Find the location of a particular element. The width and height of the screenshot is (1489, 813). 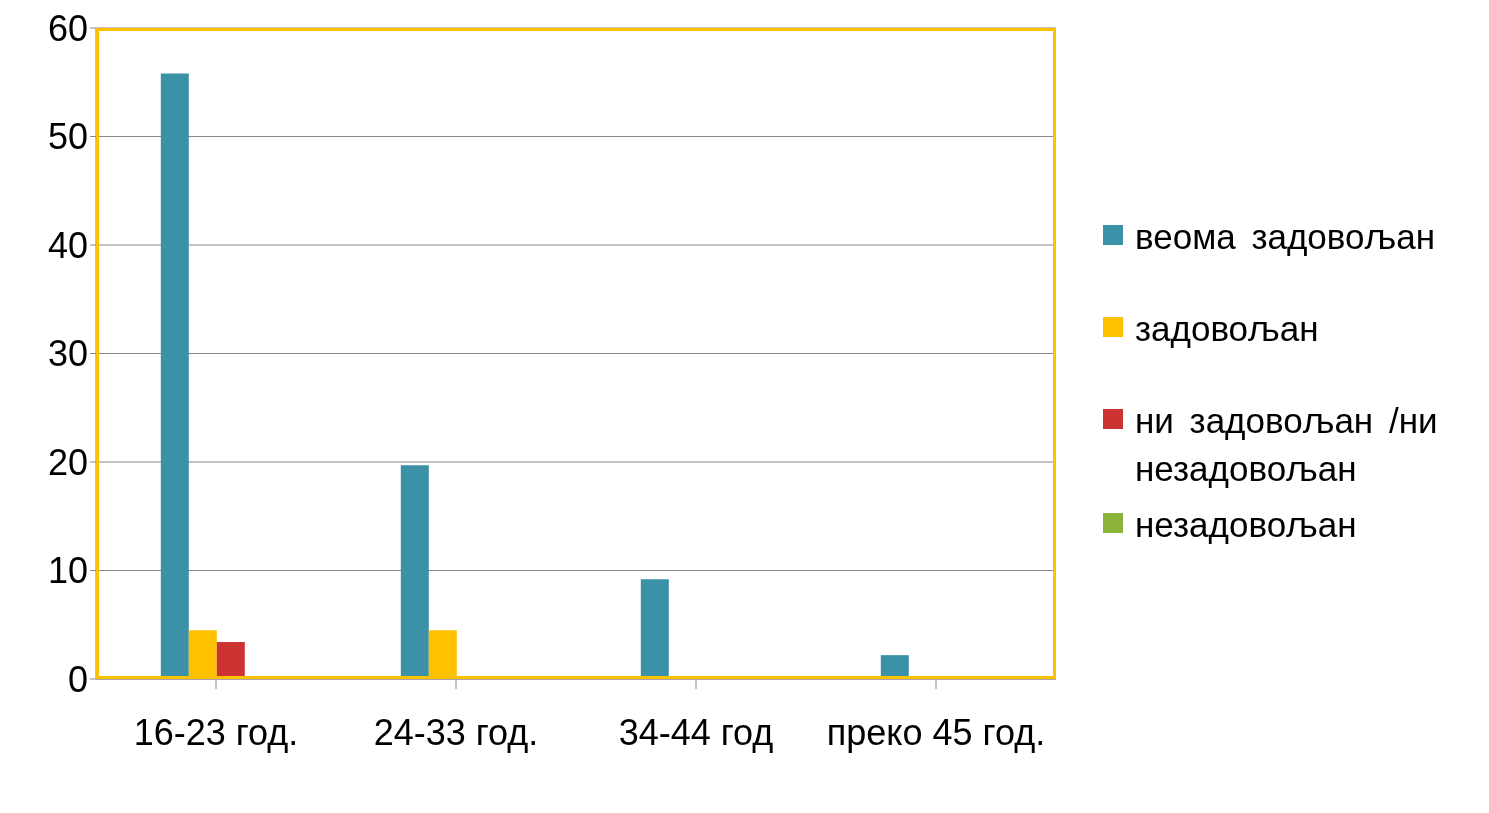

legend-label: незадовољан is located at coordinates (1246, 525).